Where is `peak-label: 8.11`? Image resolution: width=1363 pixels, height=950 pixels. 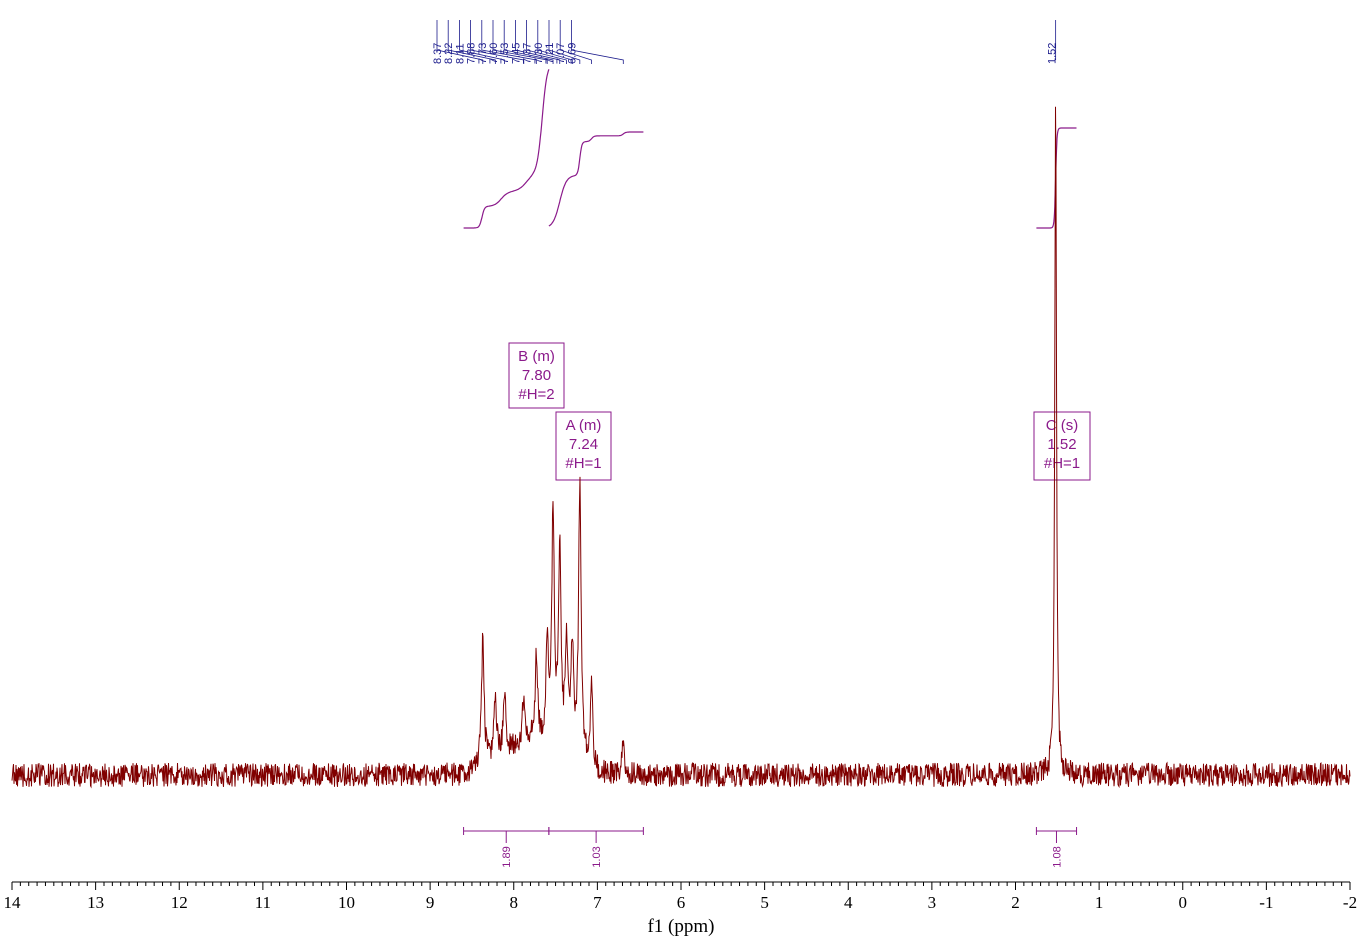
peak-label: 8.11 is located at coordinates (460, 53).